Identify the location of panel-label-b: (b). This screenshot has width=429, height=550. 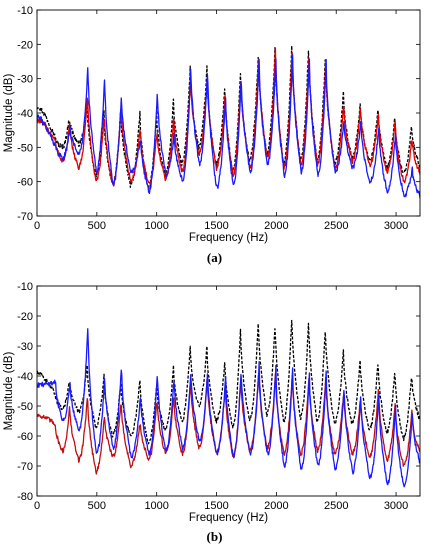
(215, 536).